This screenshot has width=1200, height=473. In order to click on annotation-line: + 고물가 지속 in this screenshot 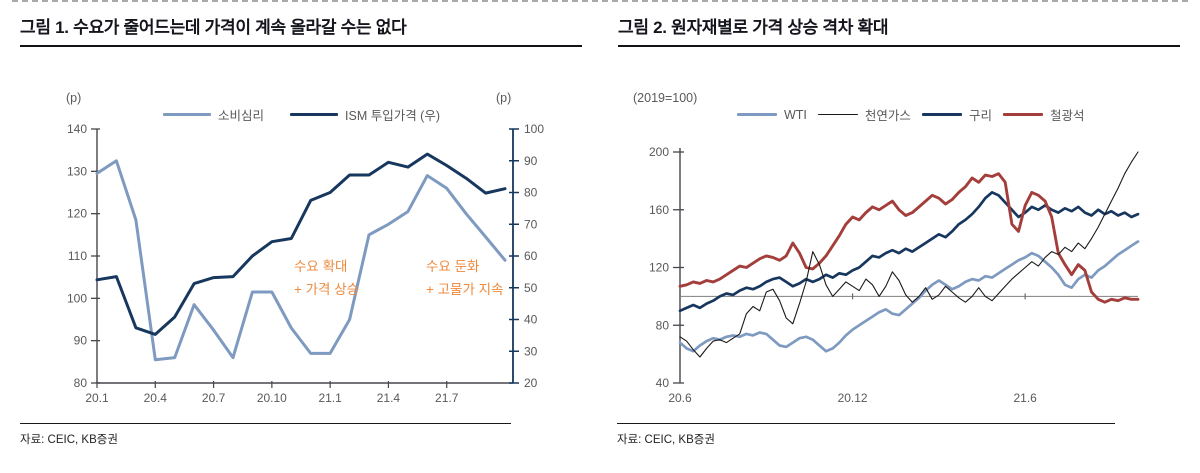, I will do `click(465, 289)`.